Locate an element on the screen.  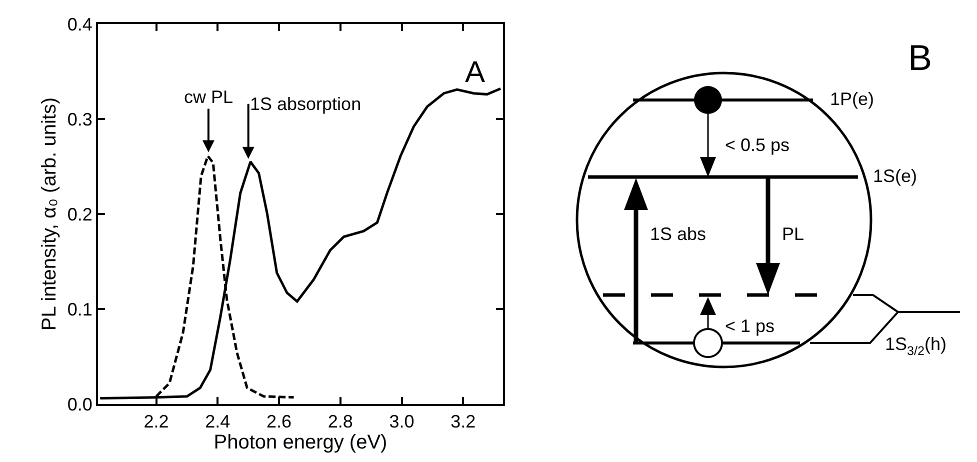
text: 1S$_{3/2}$(h) is located at coordinates (916, 346).